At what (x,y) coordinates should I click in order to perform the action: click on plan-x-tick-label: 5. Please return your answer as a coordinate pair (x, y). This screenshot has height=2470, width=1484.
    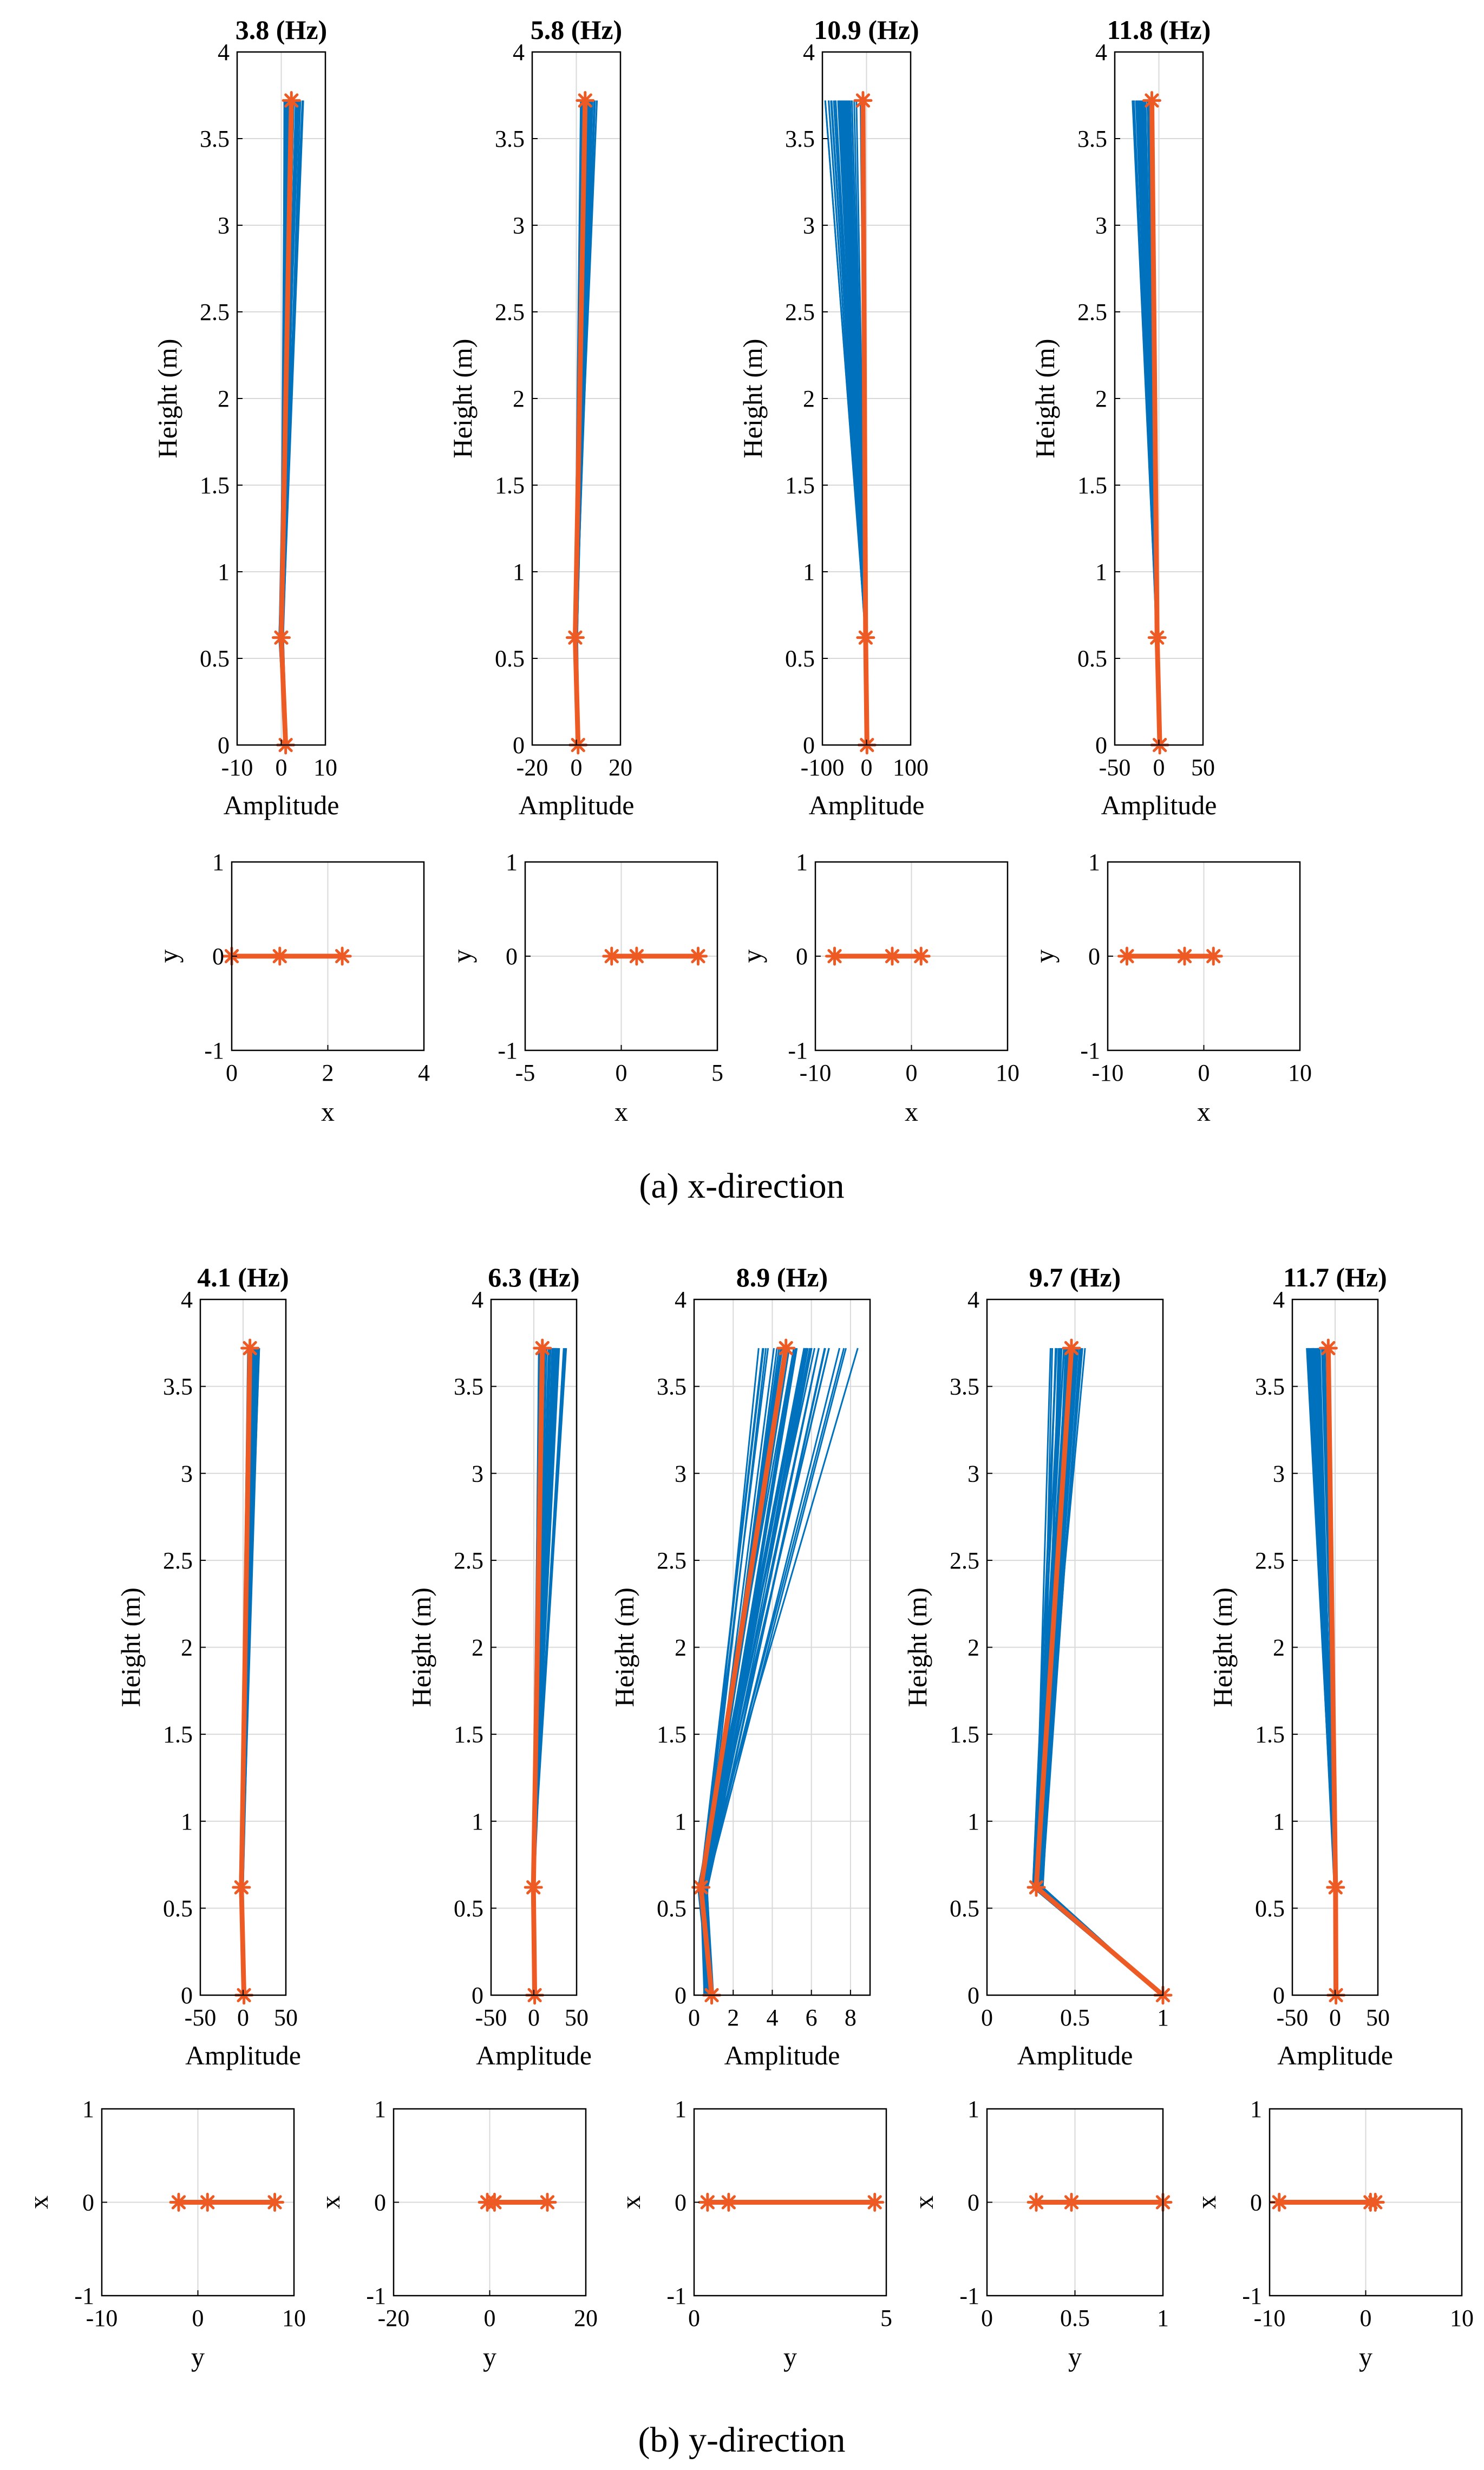
    Looking at the image, I should click on (717, 1073).